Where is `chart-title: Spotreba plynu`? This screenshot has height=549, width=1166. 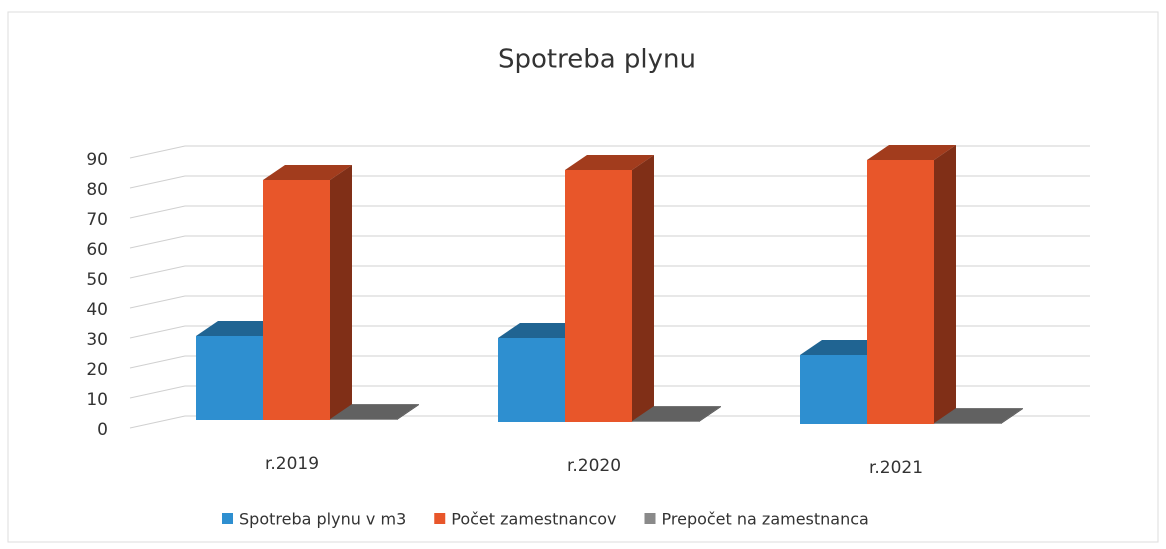 chart-title: Spotreba plynu is located at coordinates (597, 60).